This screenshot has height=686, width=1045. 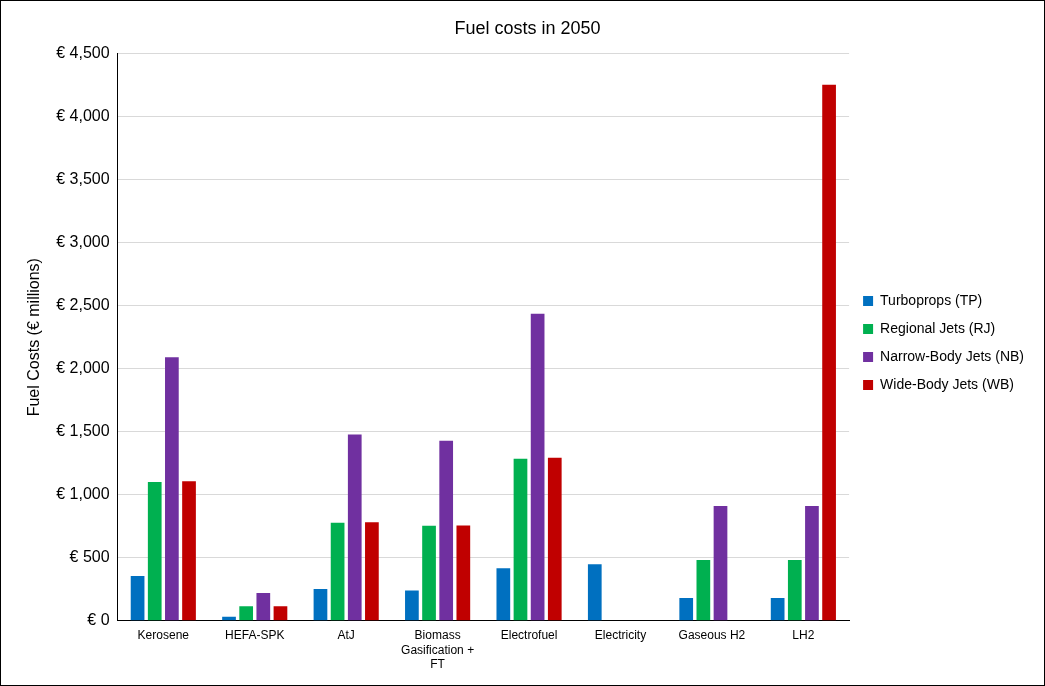 I want to click on y-tick-label: € 1,500, so click(x=83, y=431).